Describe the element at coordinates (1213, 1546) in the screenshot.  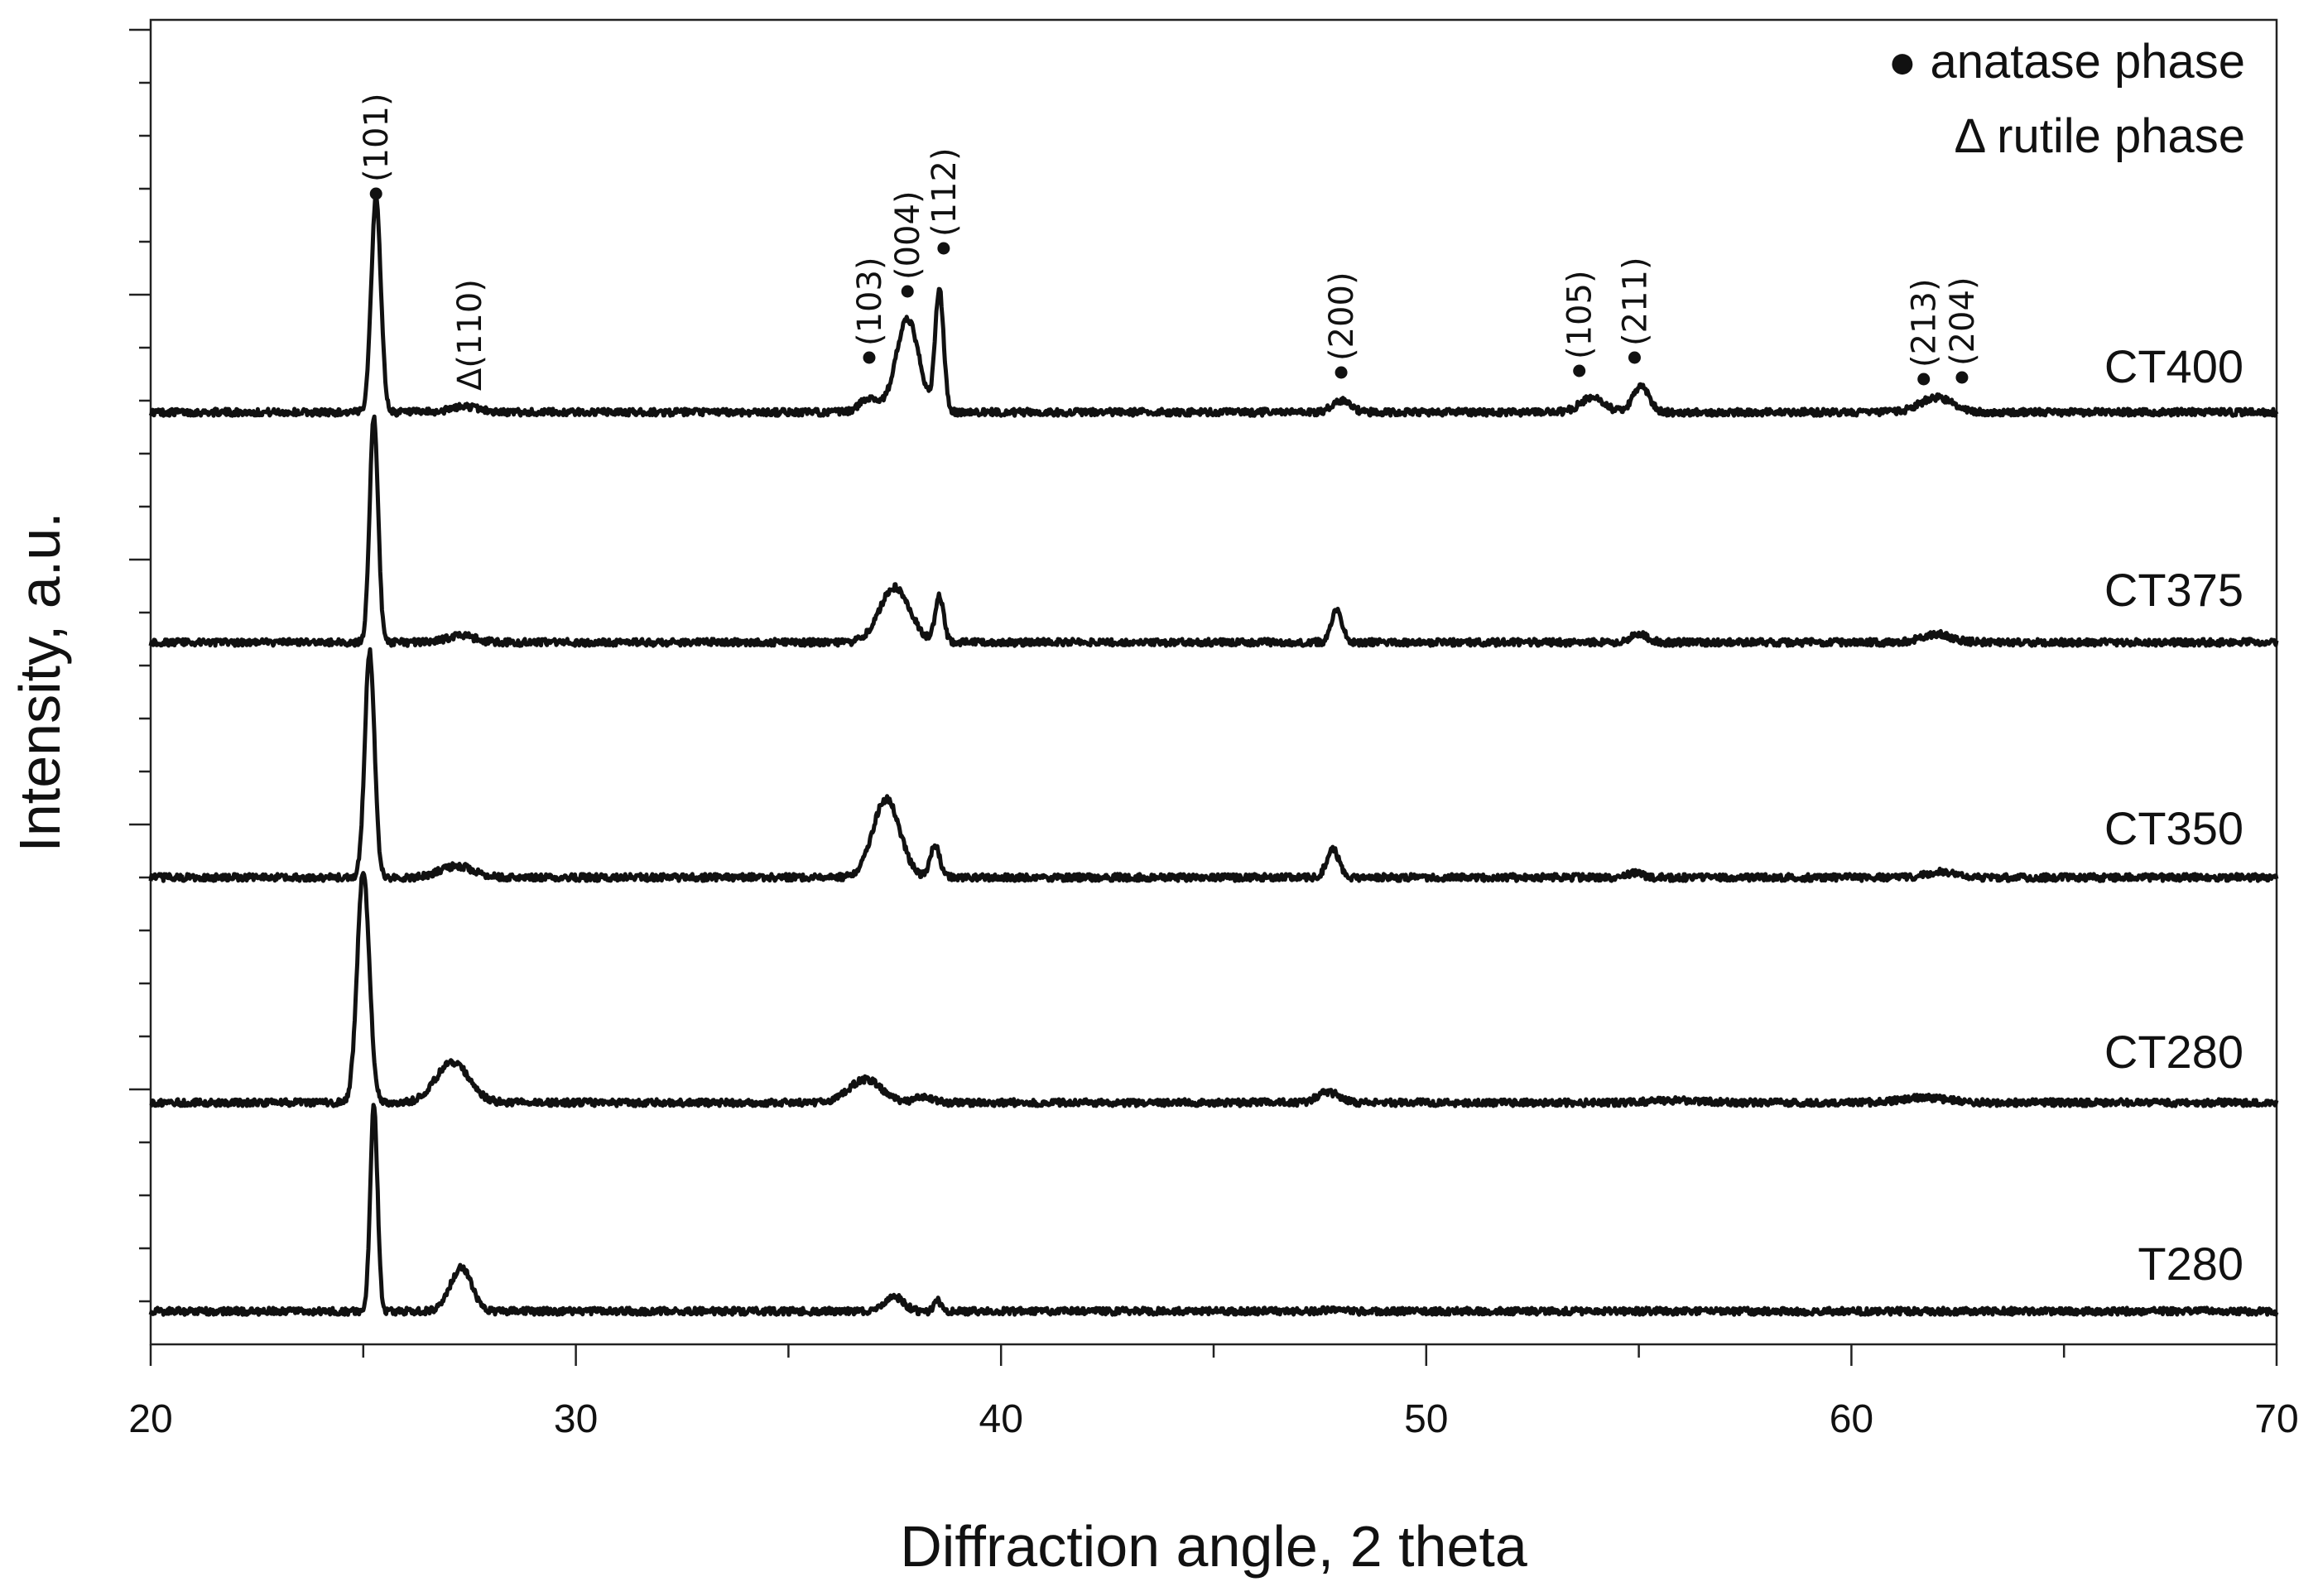
I see `x-axis-title: Diffraction angle, 2 theta` at that location.